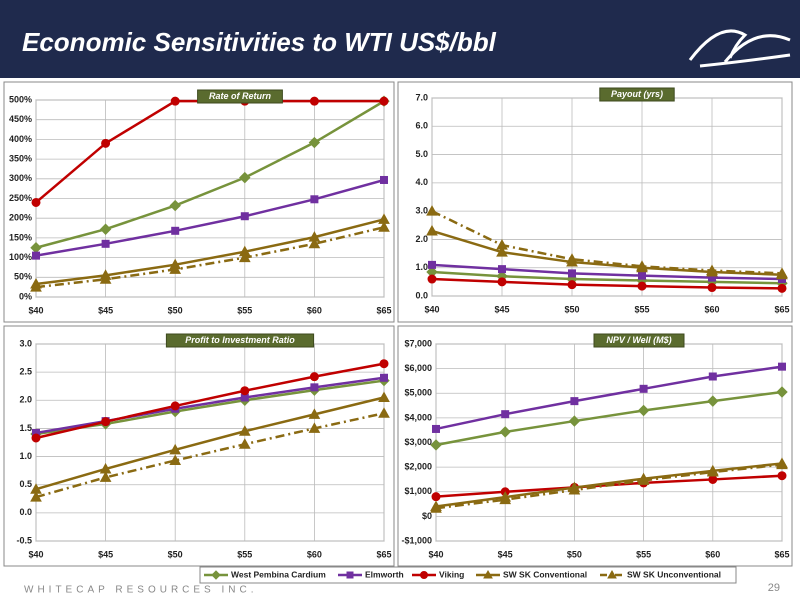  What do you see at coordinates (278, 574) in the screenshot?
I see `legend-label: West Pembina Cardium` at bounding box center [278, 574].